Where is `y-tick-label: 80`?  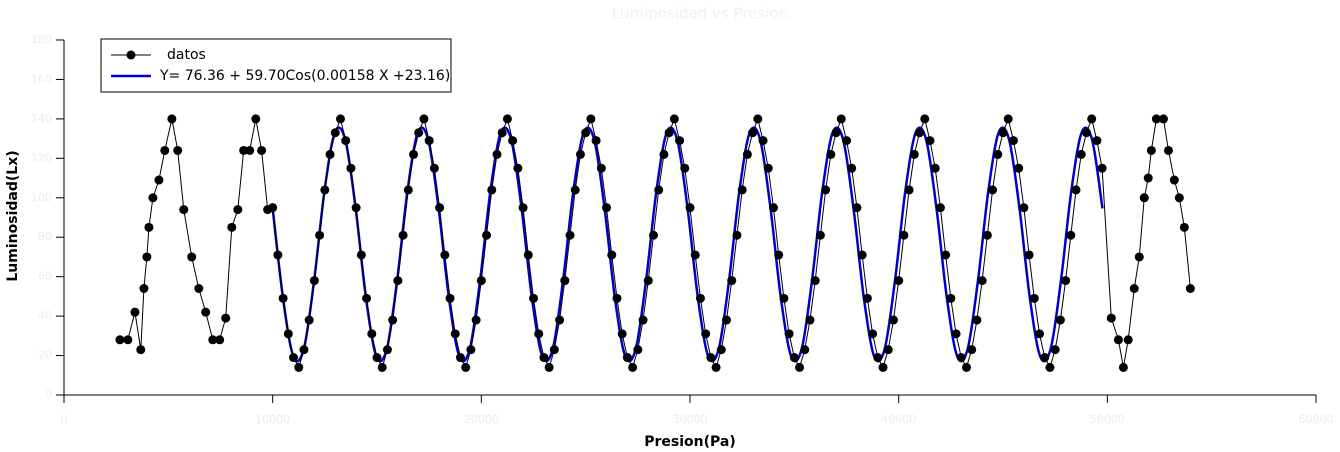
y-tick-label: 80 is located at coordinates (45, 236).